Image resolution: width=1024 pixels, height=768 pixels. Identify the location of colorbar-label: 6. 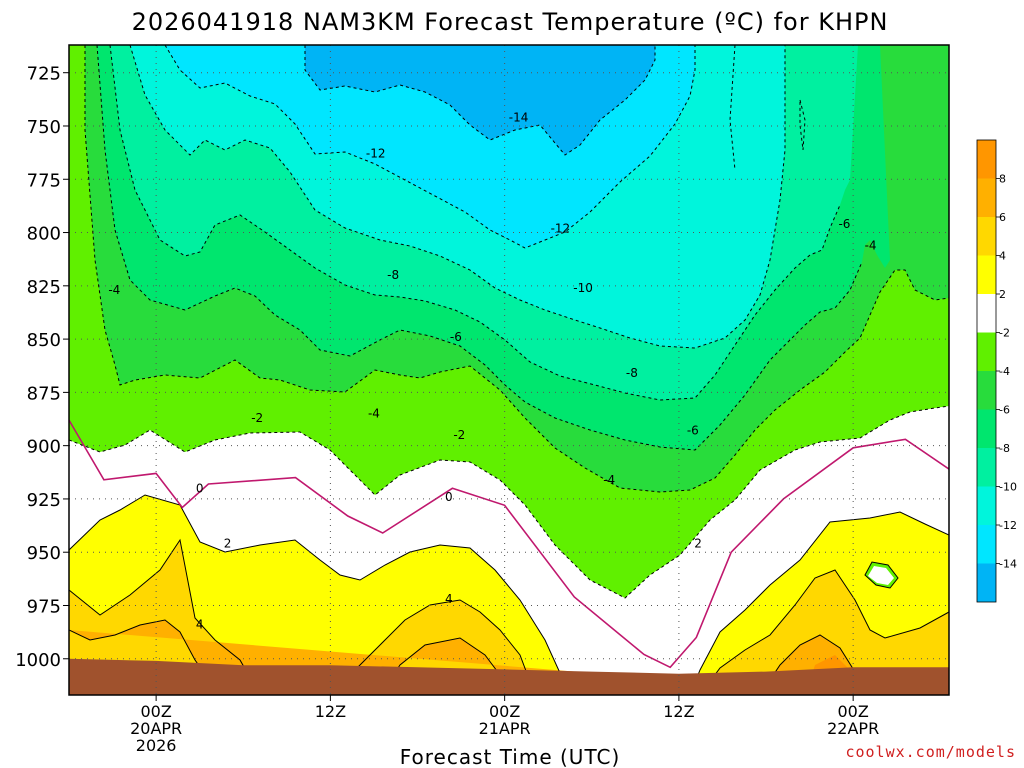
(1002, 217).